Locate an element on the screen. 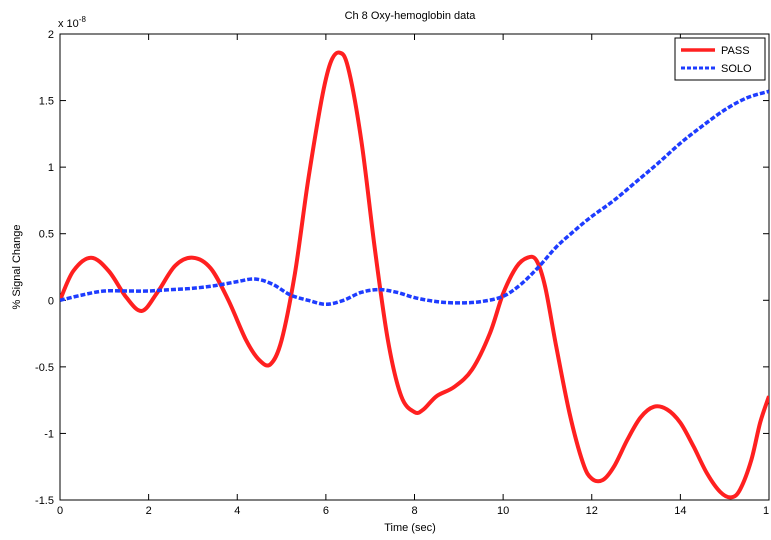 Image resolution: width=771 pixels, height=540 pixels. y-tick-label: -1 is located at coordinates (49, 434).